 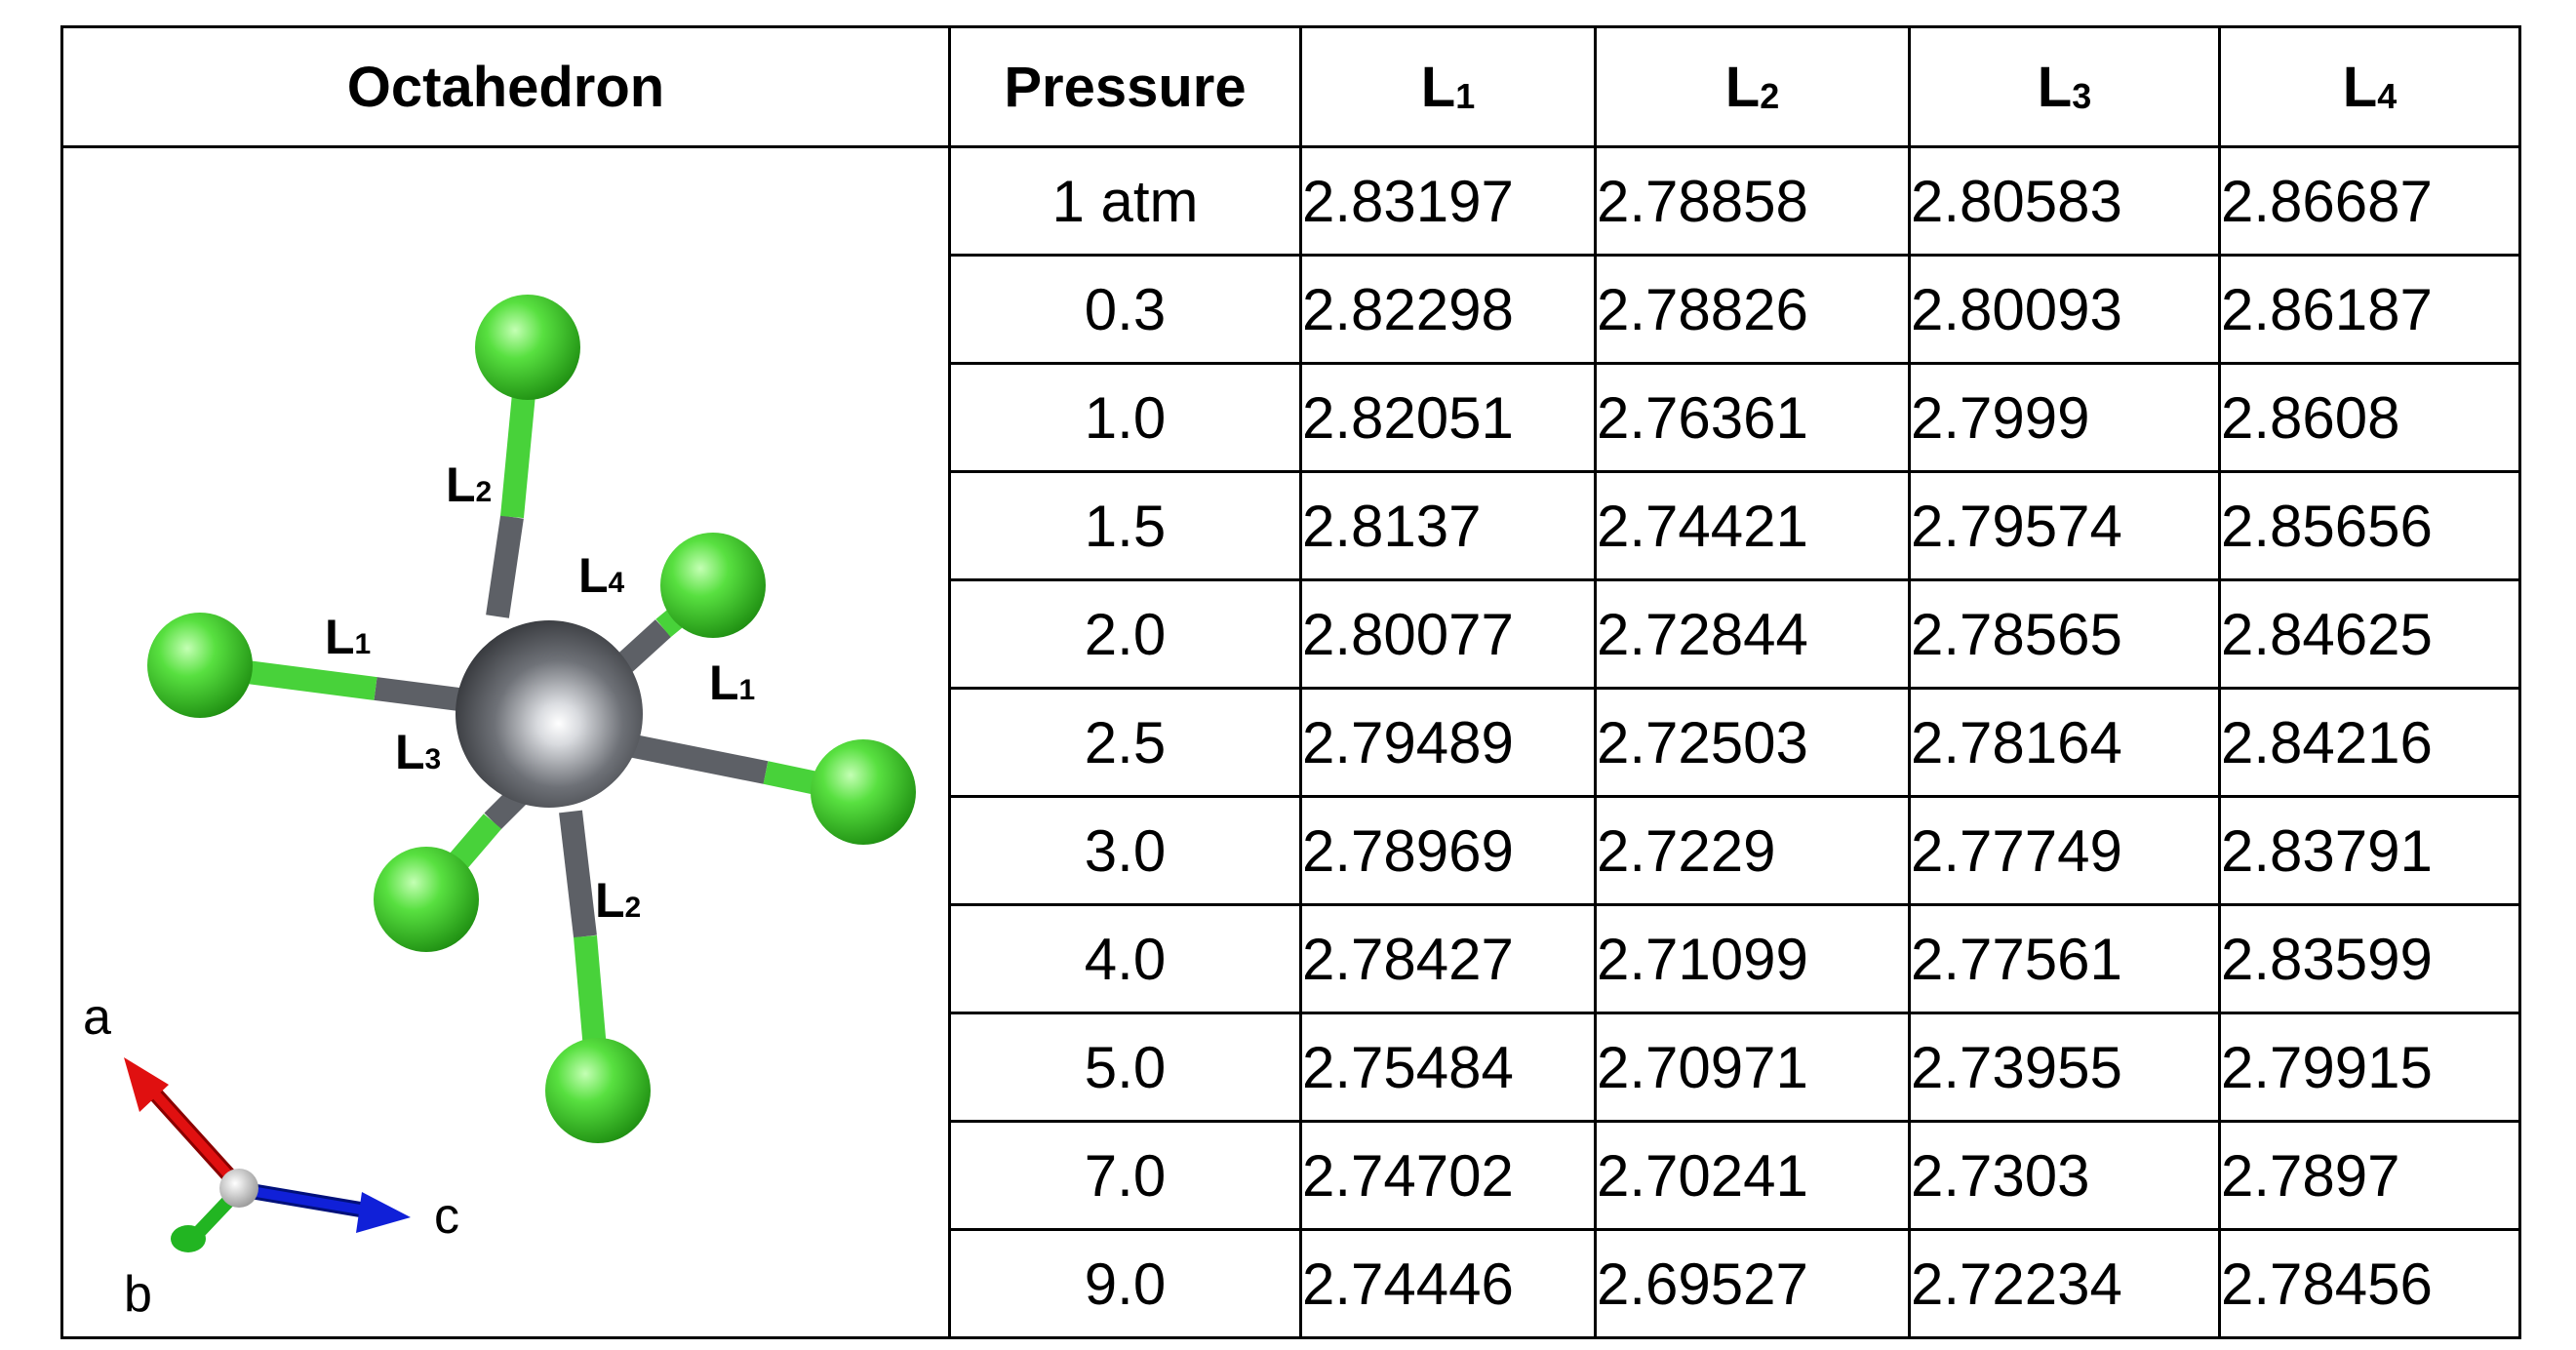 I want to click on cell-l2: 2.78826, so click(x=1752, y=309).